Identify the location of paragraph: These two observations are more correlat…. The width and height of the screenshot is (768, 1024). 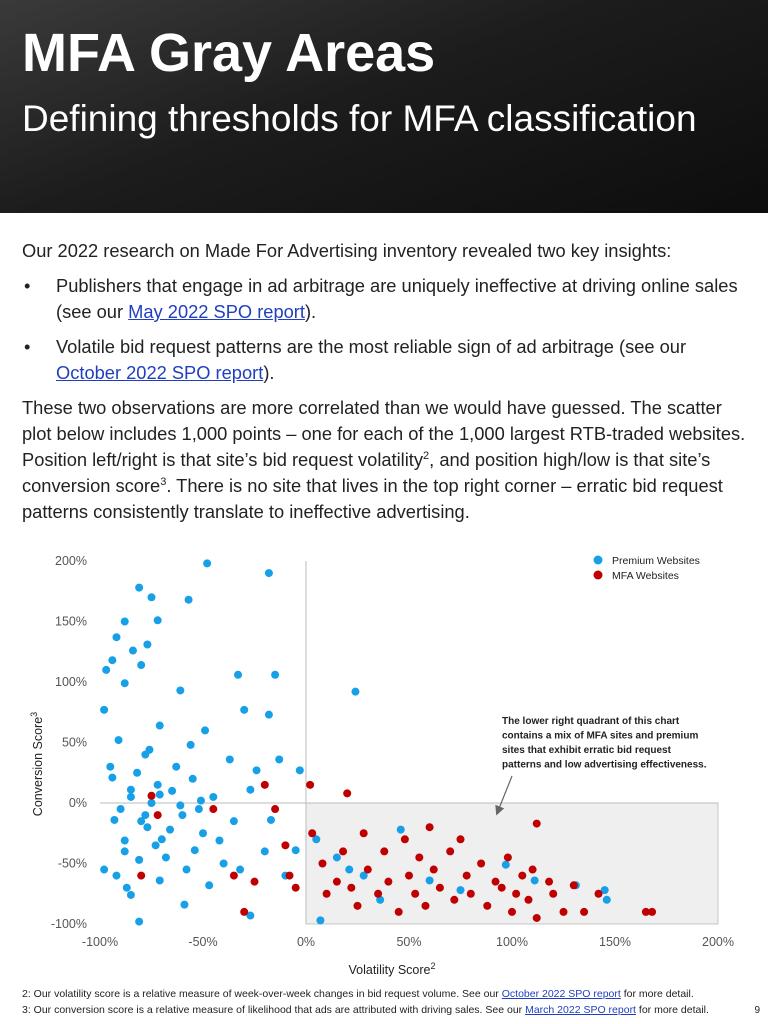
(385, 460).